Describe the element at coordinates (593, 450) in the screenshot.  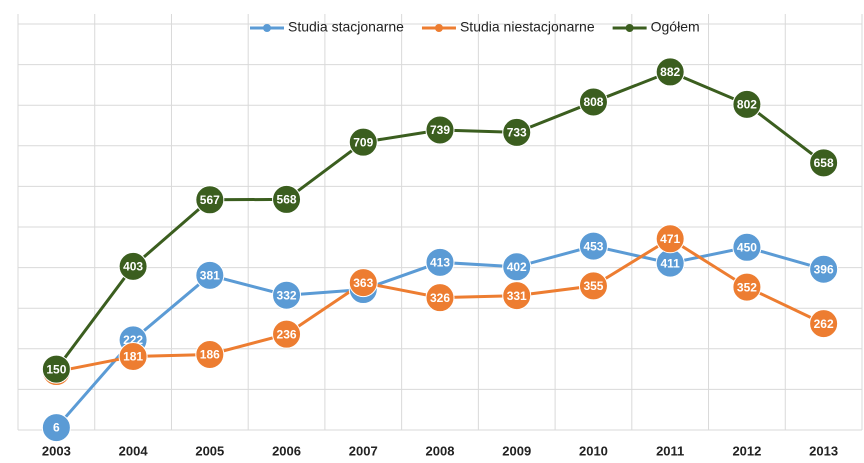
I see `x-tick-label: 2010` at that location.